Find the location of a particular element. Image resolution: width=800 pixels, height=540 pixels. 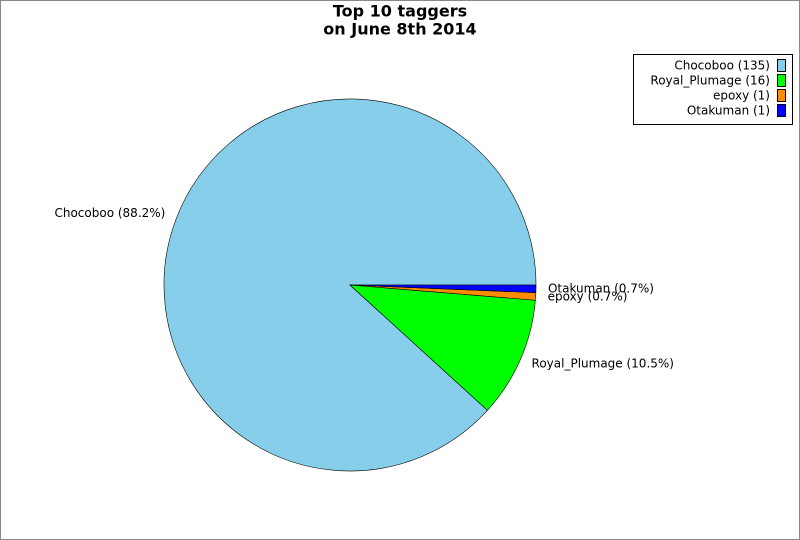

legend-label: Royal_Plumage (16) is located at coordinates (710, 81).